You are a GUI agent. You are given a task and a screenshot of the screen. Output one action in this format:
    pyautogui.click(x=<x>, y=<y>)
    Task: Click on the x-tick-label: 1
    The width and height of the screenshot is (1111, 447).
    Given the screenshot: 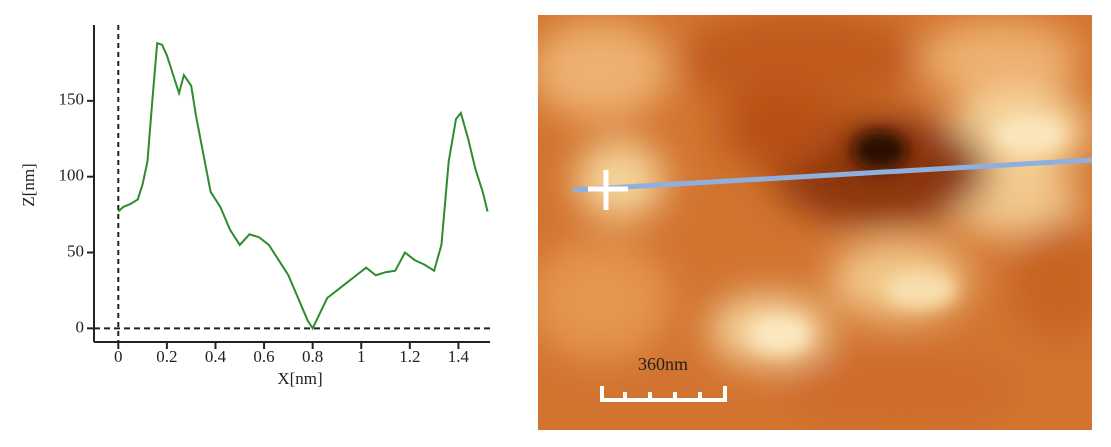 What is the action you would take?
    pyautogui.click(x=361, y=356)
    